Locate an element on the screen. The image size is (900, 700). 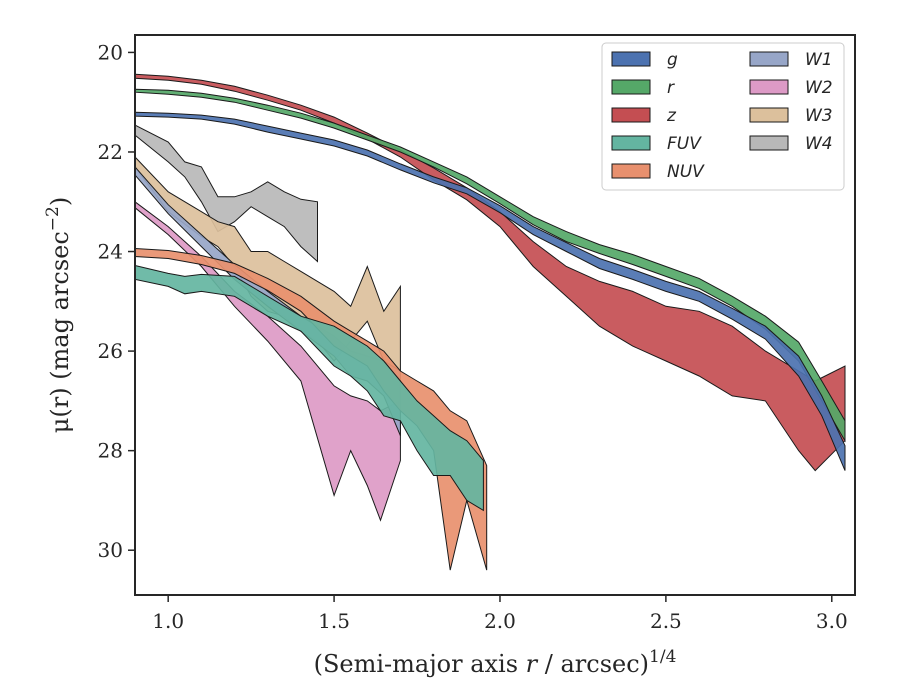
y-tick-label: 20 is located at coordinates (110, 52).